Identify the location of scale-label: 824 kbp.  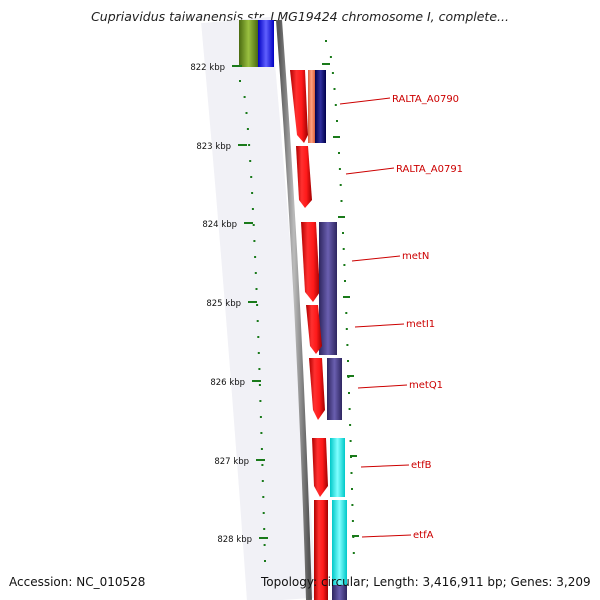
(219, 225).